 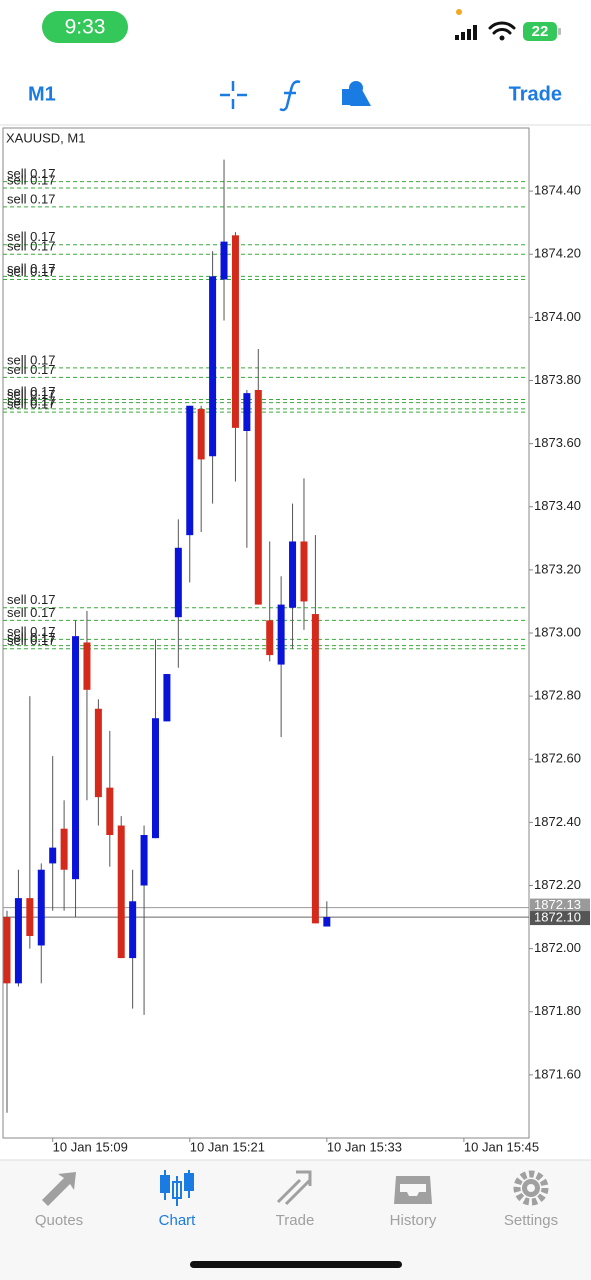 I want to click on x-tick-label: 10 Jan 15:45, so click(x=501, y=1146).